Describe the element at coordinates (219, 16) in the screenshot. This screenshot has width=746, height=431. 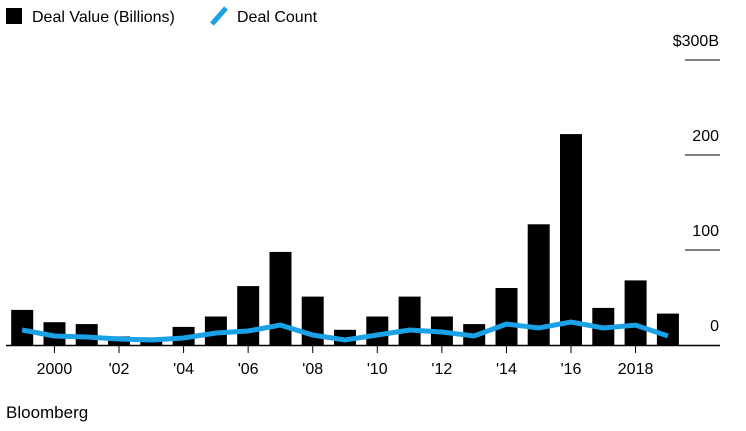
I see `legend-swatch-deal-count` at that location.